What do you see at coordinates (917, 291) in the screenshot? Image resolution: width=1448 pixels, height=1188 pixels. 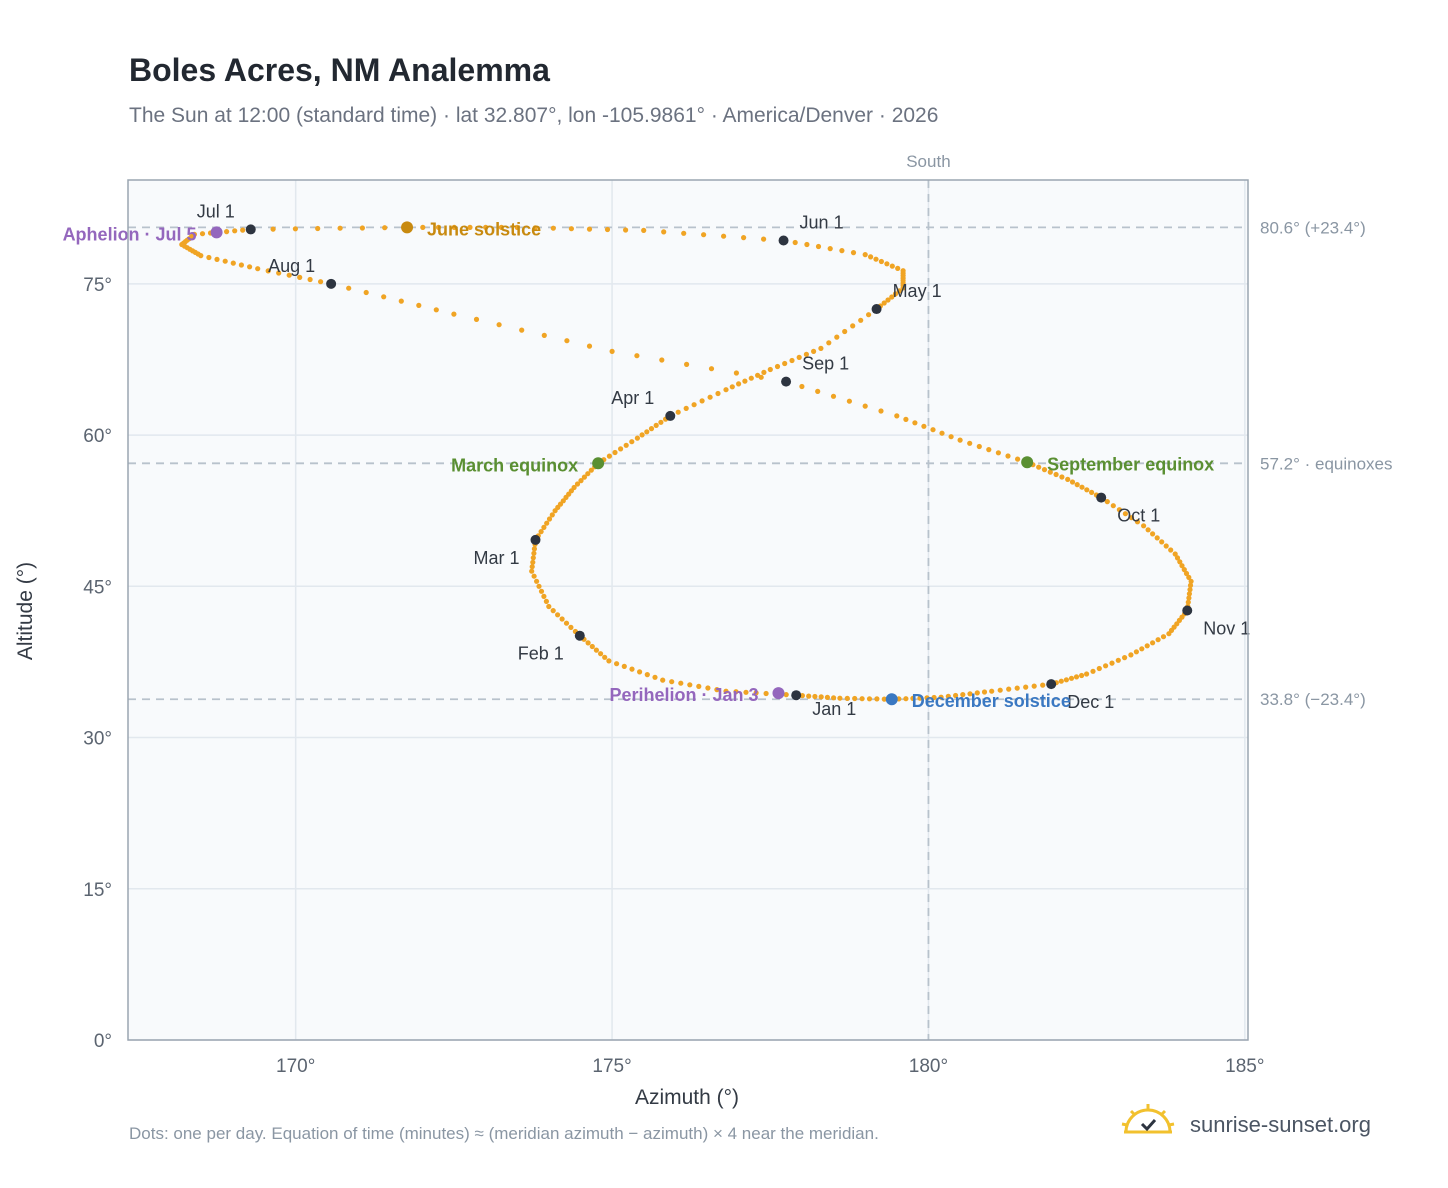 I see `month-marker-label: May 1` at bounding box center [917, 291].